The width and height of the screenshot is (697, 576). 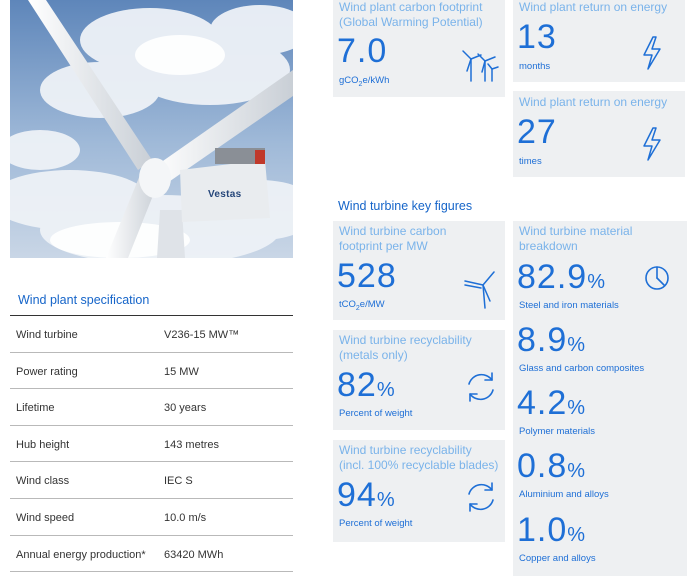 What do you see at coordinates (557, 431) in the screenshot?
I see `material-label: Polymer materials` at bounding box center [557, 431].